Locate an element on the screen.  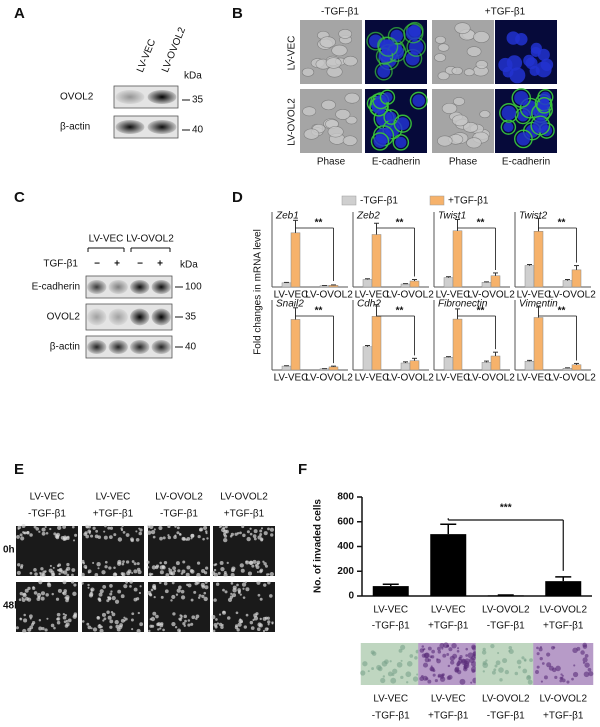
blot-band is located at coordinates (162, 127).